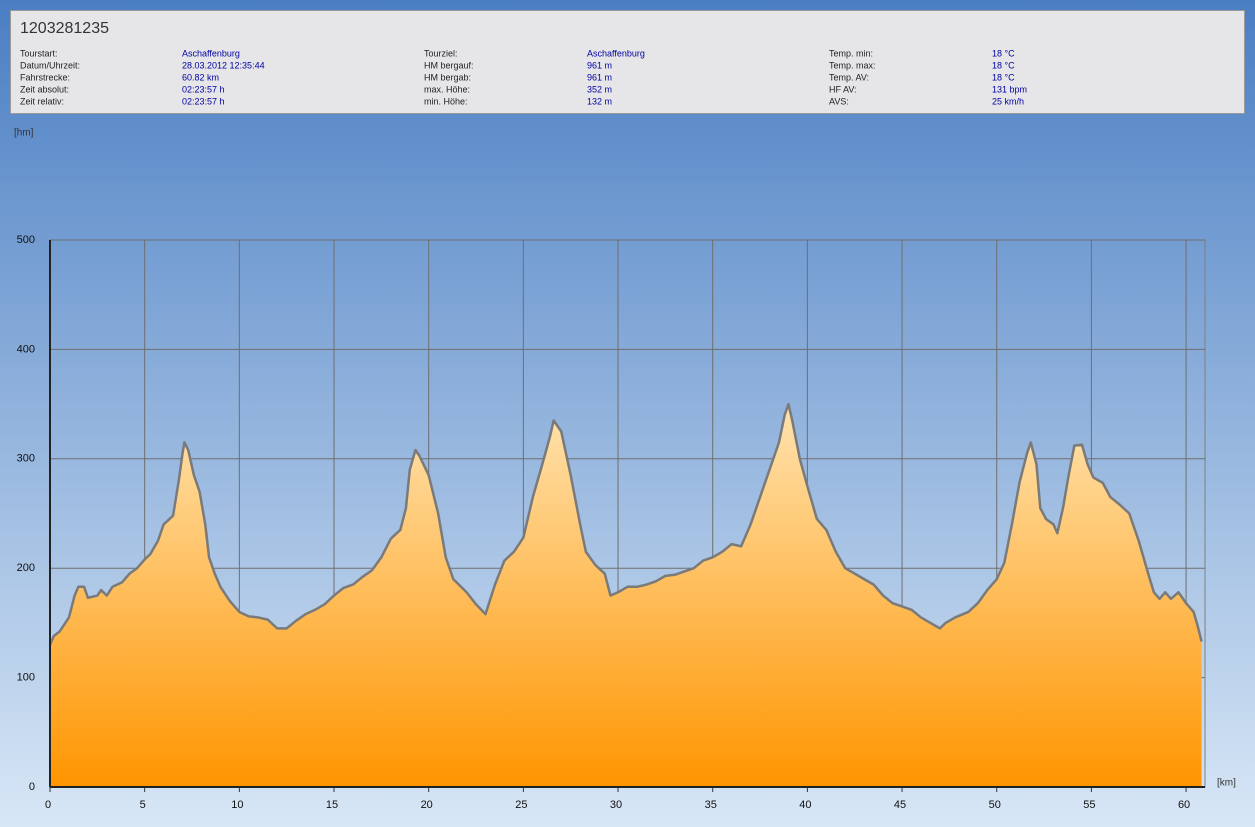  I want to click on info-panel, so click(627, 62).